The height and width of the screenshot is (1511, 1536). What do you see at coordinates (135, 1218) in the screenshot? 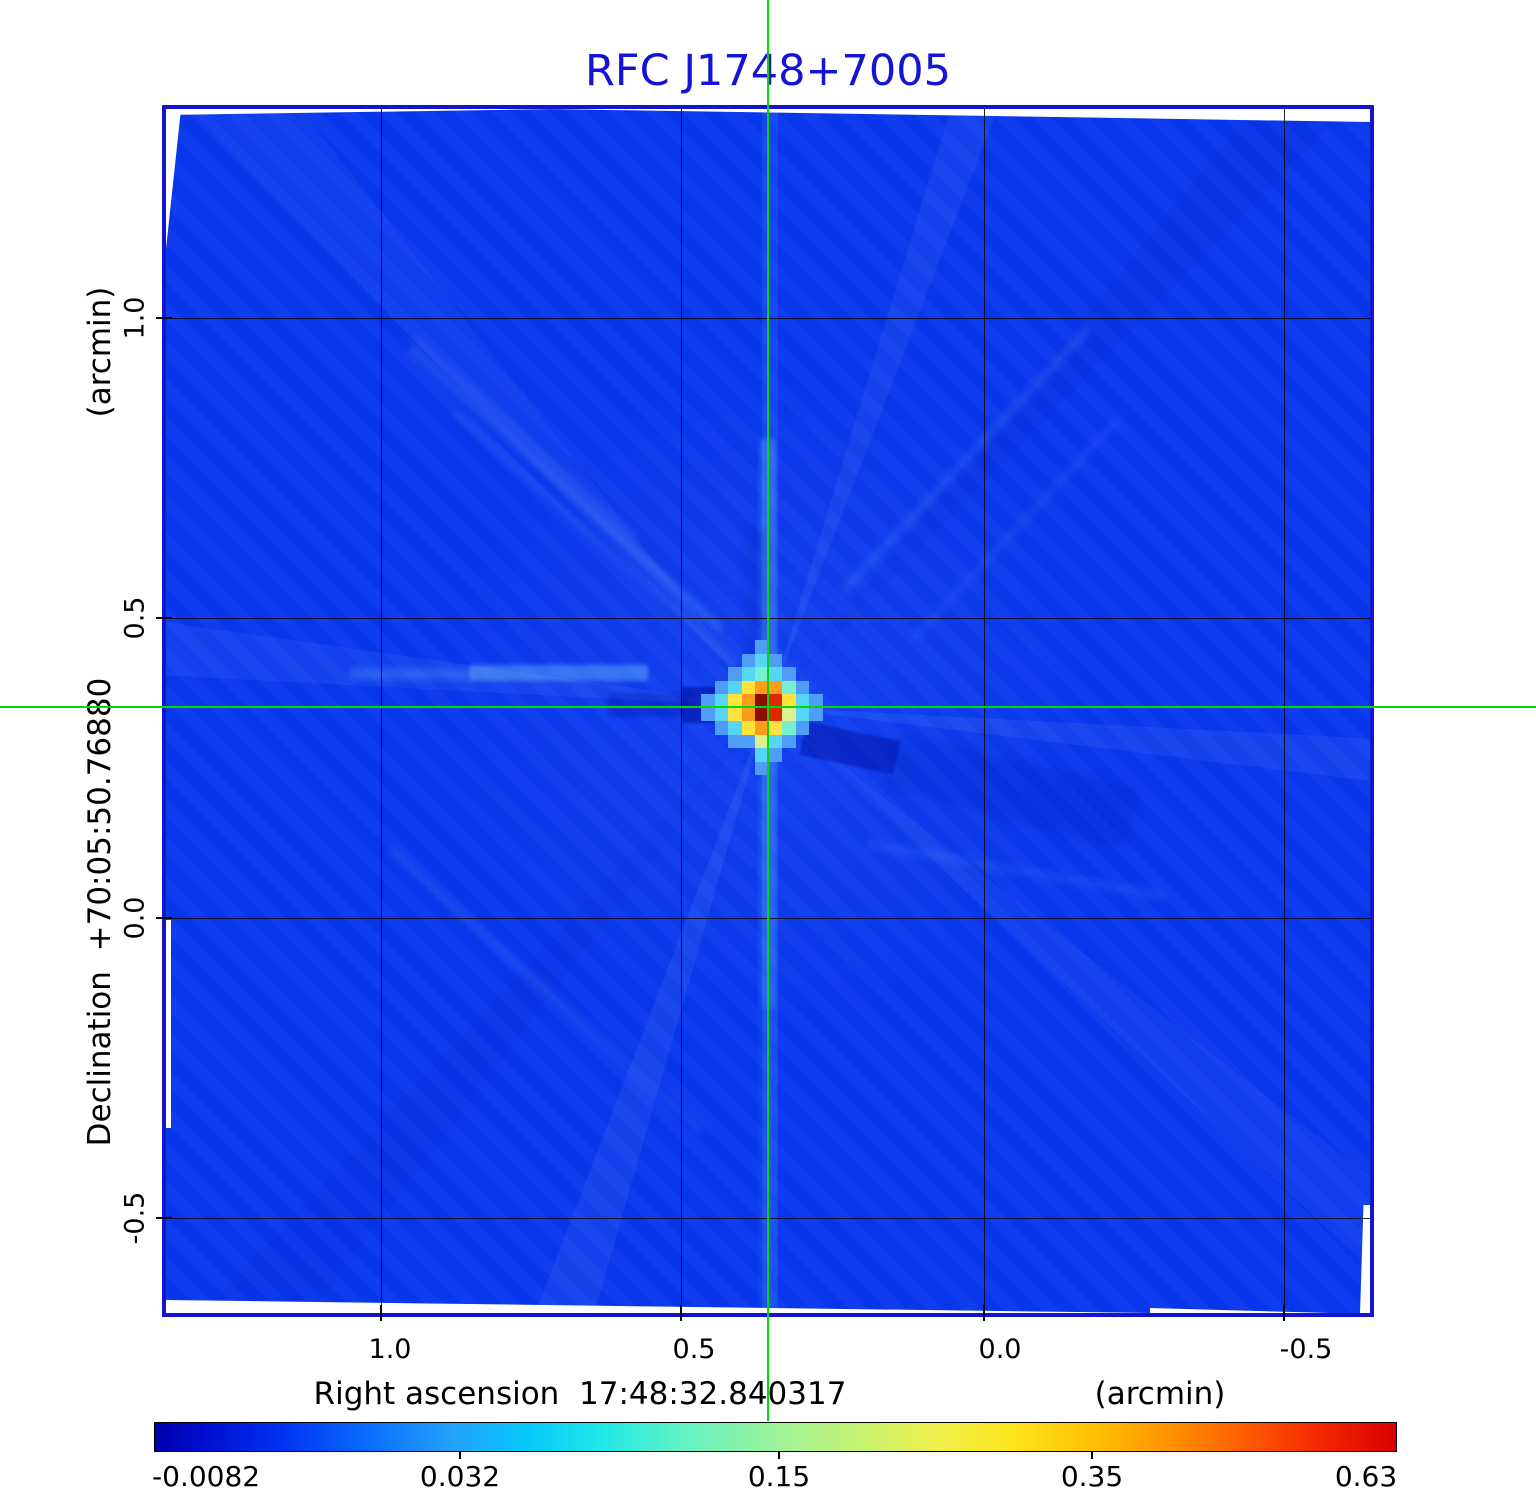
I see `y-axis-tick-label: -0.5` at bounding box center [135, 1218].